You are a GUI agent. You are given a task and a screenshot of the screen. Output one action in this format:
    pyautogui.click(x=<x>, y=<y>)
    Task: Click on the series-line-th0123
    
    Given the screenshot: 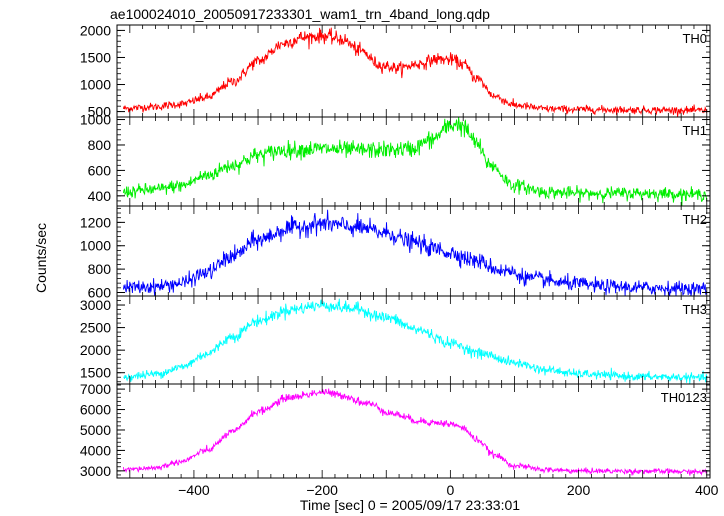 What is the action you would take?
    pyautogui.click(x=415, y=432)
    